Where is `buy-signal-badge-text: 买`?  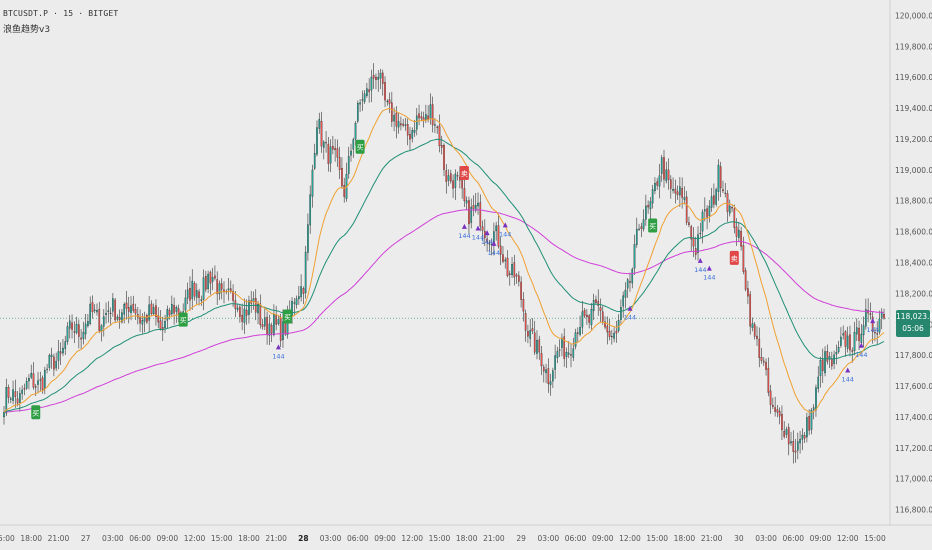
buy-signal-badge-text: 买 is located at coordinates (652, 226).